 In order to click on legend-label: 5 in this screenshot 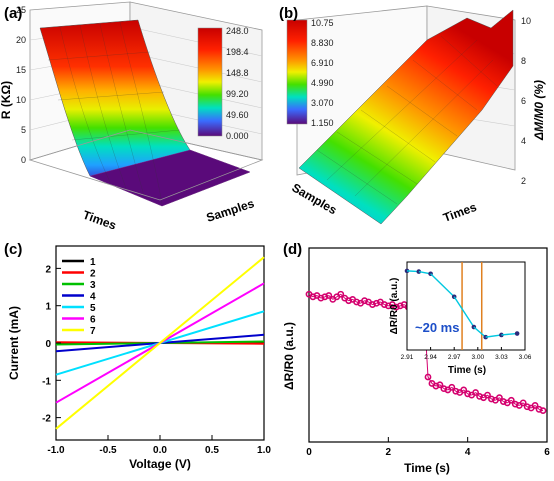, I will do `click(93, 308)`.